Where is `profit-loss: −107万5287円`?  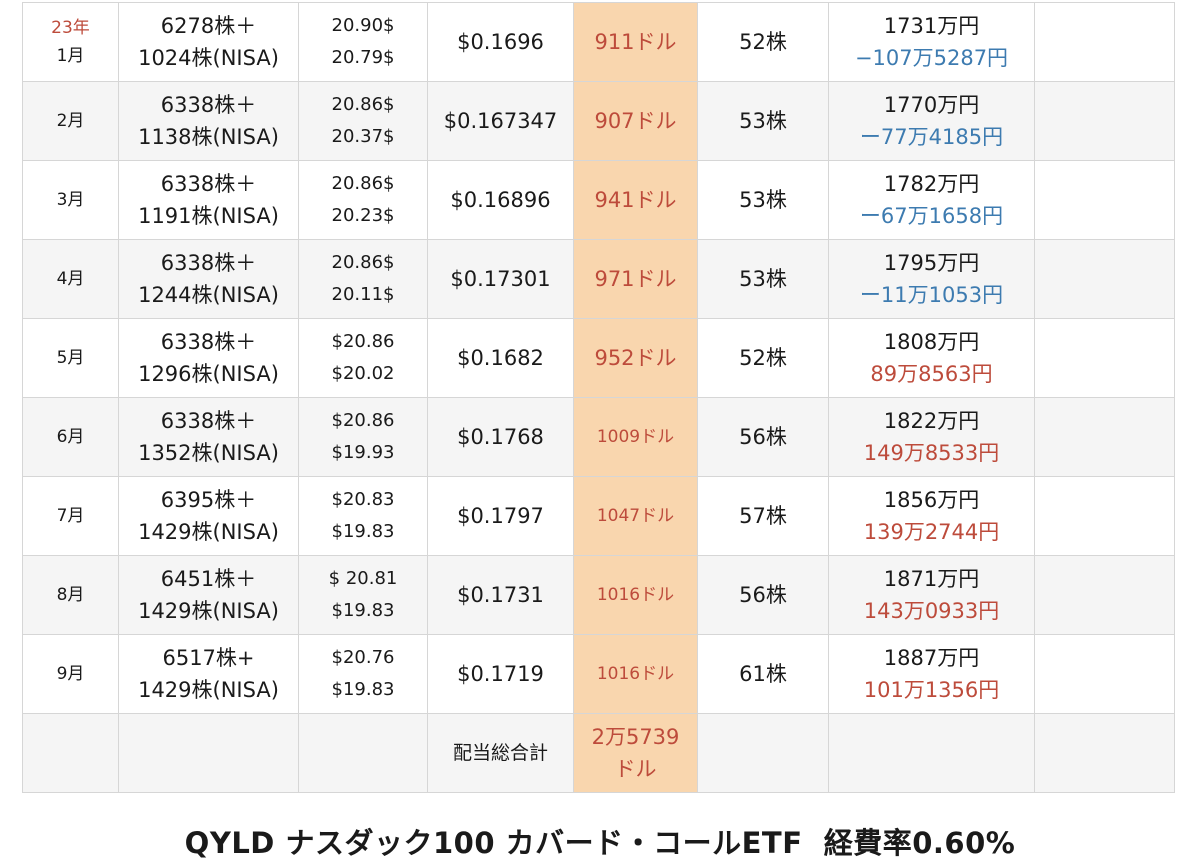
profit-loss: −107万5287円 is located at coordinates (931, 58).